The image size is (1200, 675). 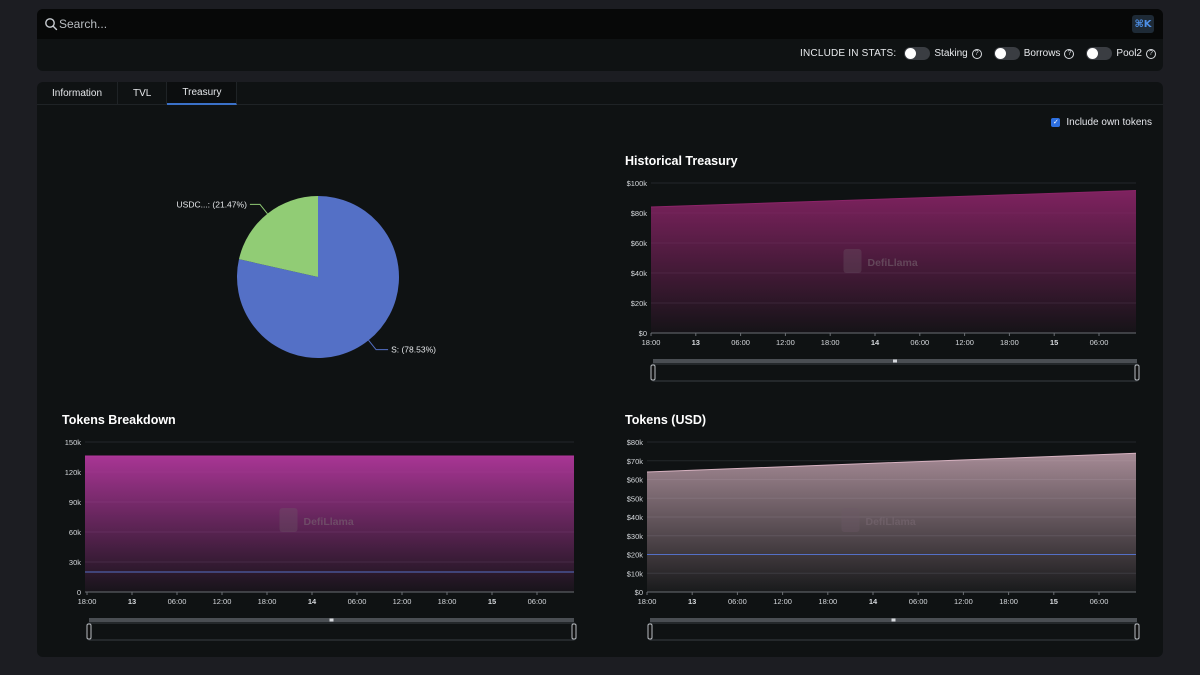 I want to click on area-series-treasury, so click(x=893, y=262).